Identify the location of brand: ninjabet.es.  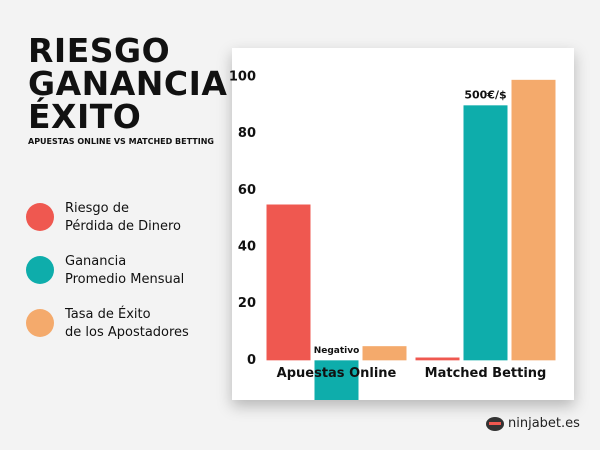
(544, 423).